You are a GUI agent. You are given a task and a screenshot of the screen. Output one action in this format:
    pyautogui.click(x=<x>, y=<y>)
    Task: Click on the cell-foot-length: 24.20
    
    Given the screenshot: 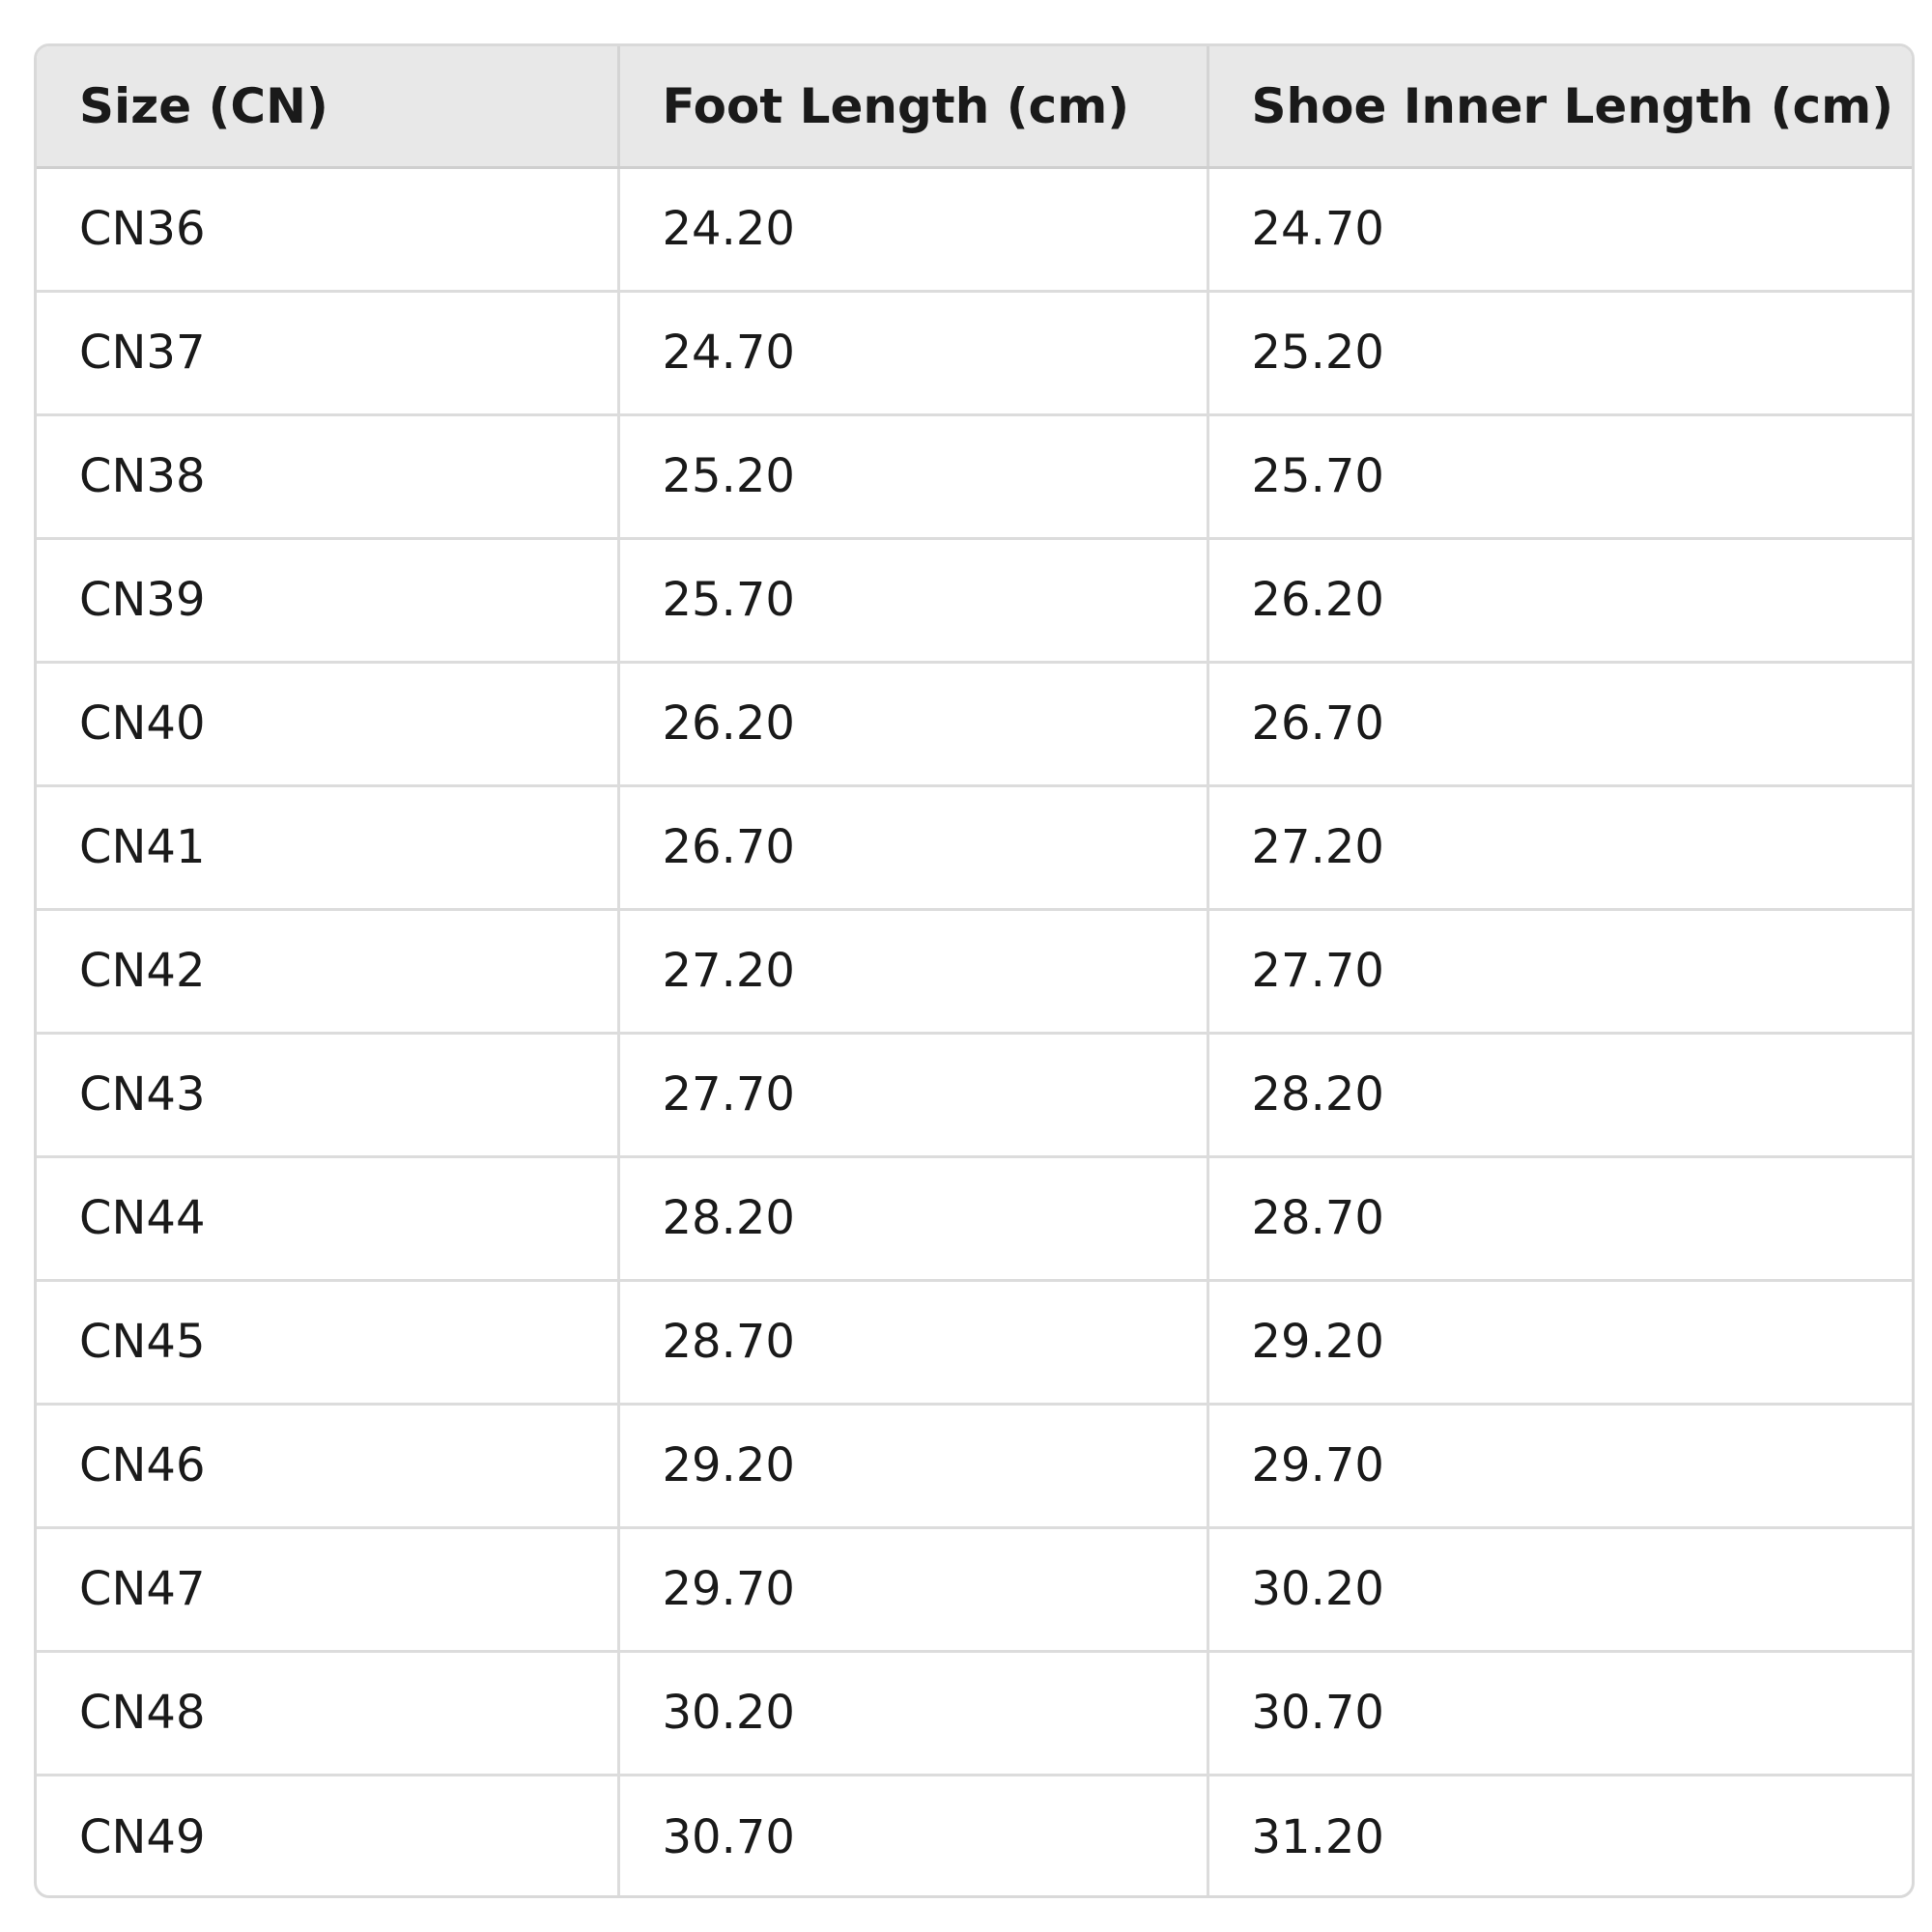 What is the action you would take?
    pyautogui.click(x=913, y=230)
    